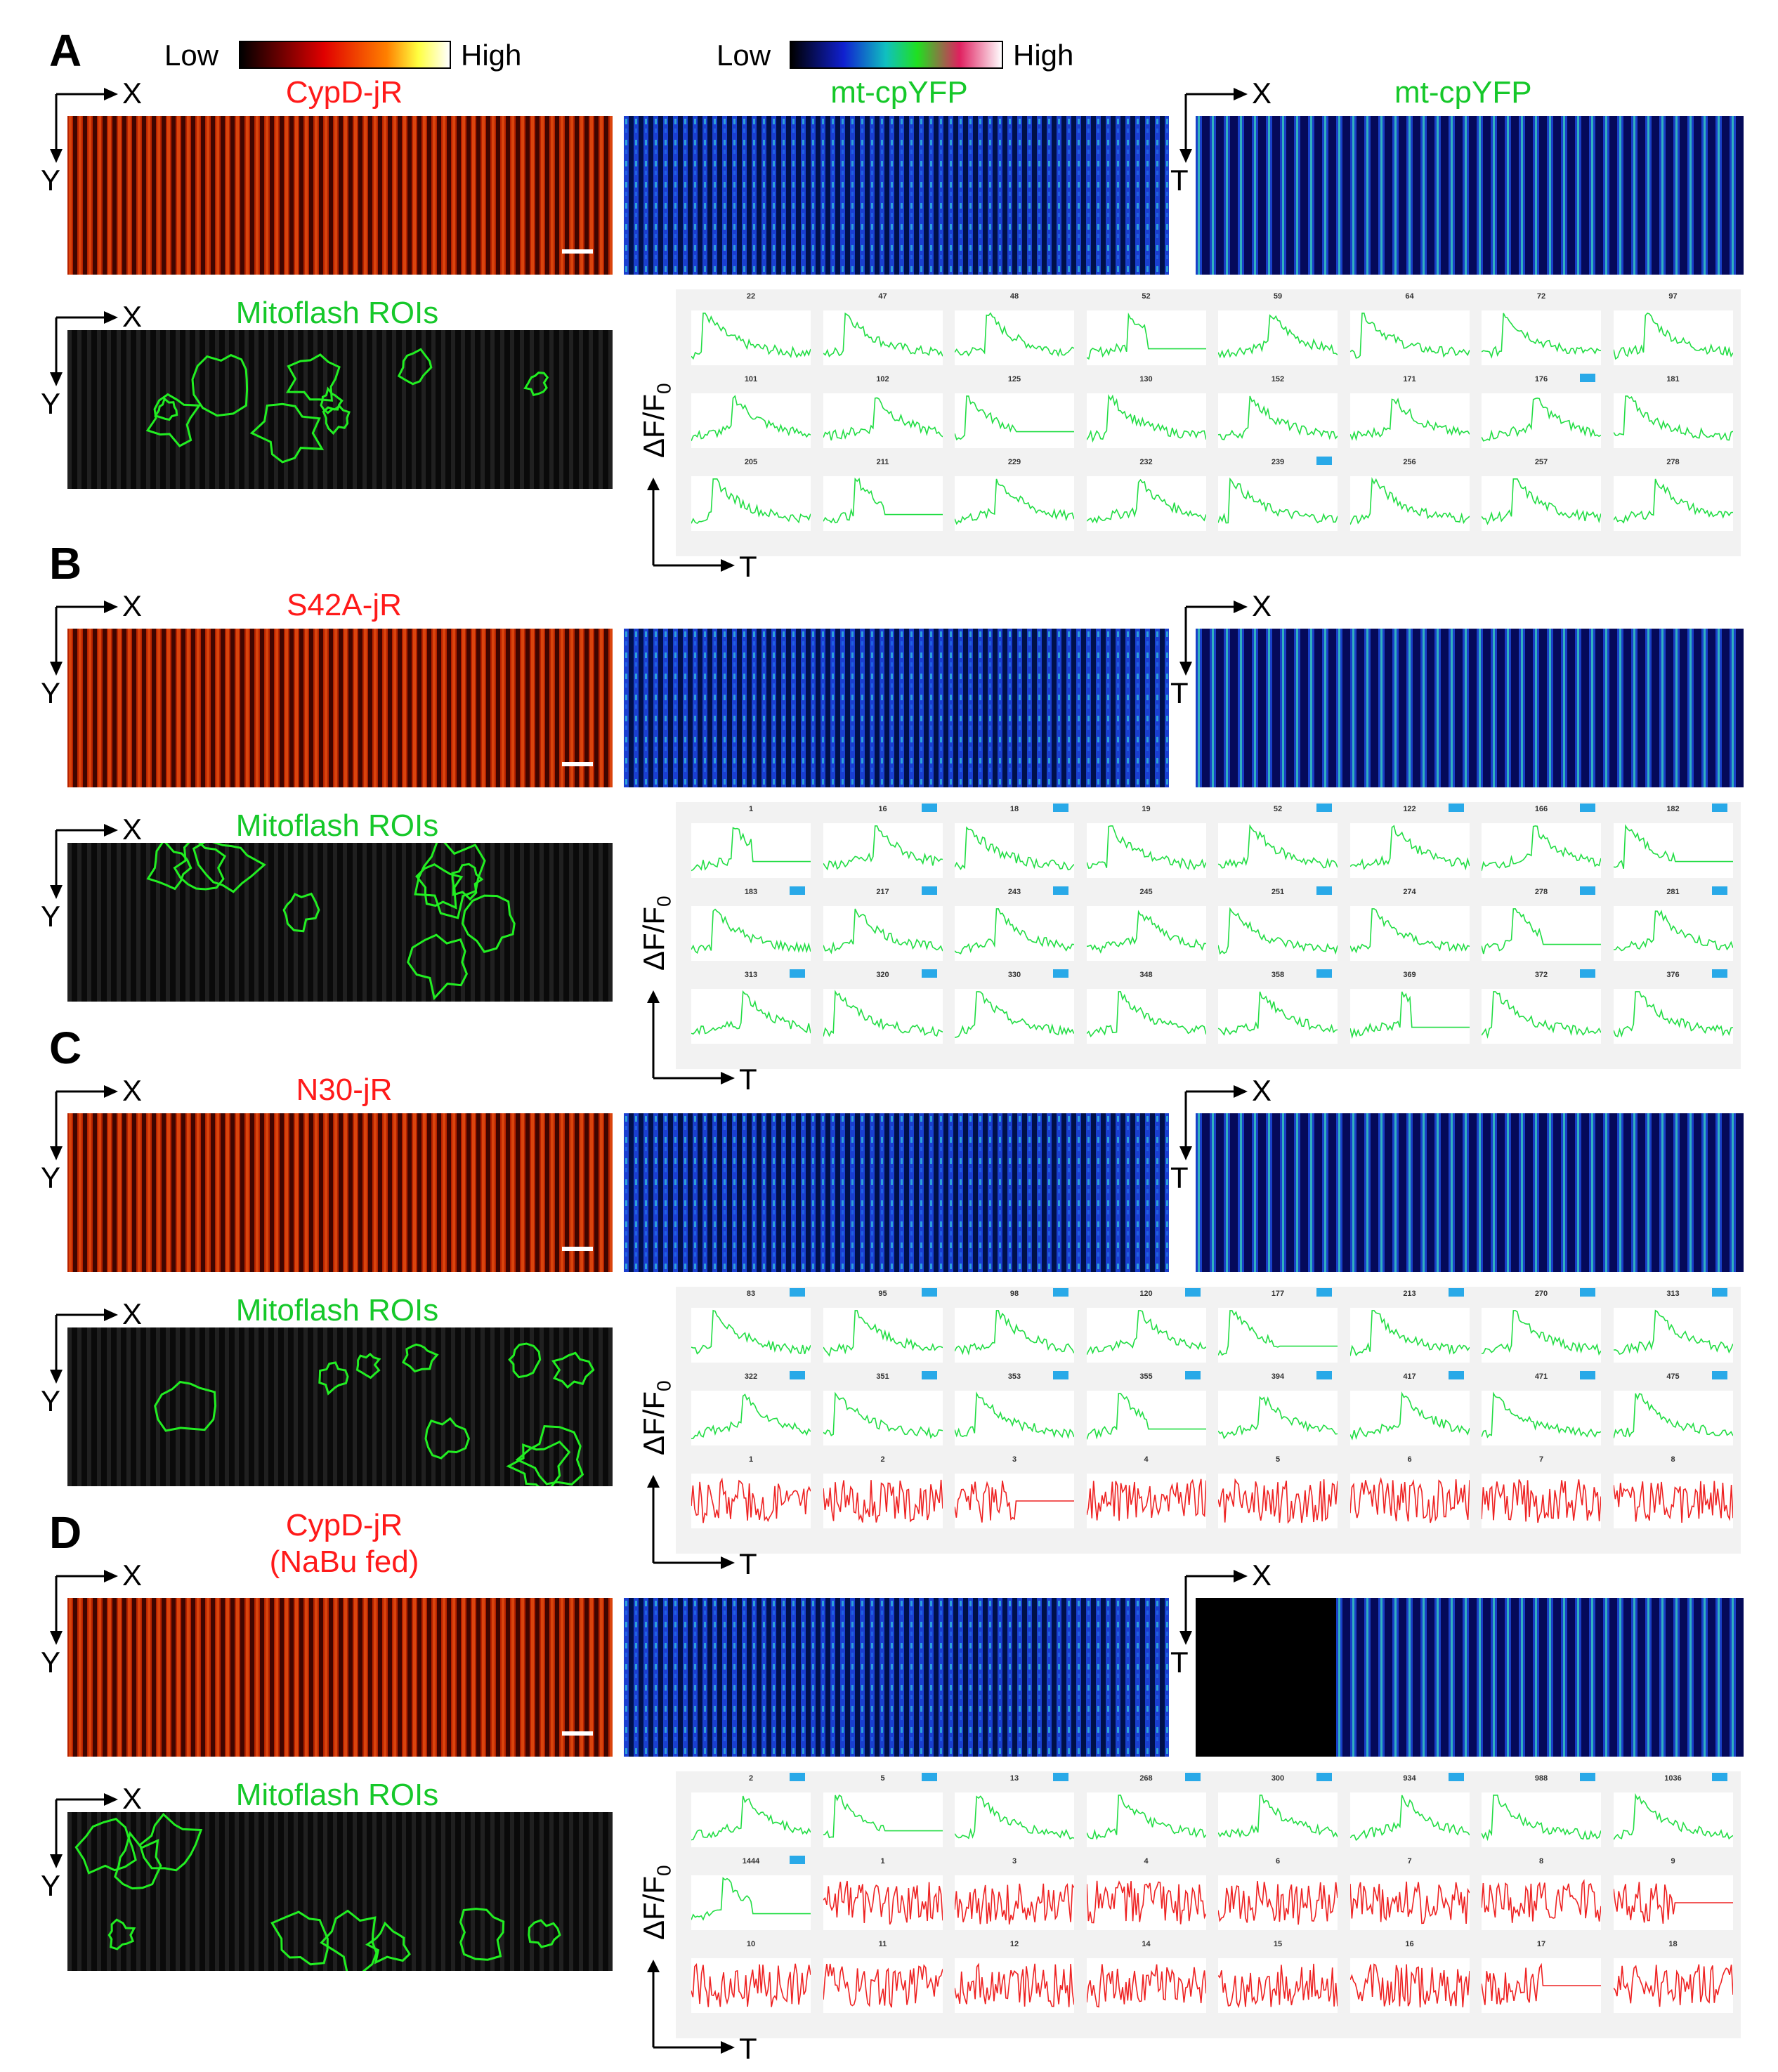  What do you see at coordinates (1146, 495) in the screenshot?
I see `trace-cell: 232` at bounding box center [1146, 495].